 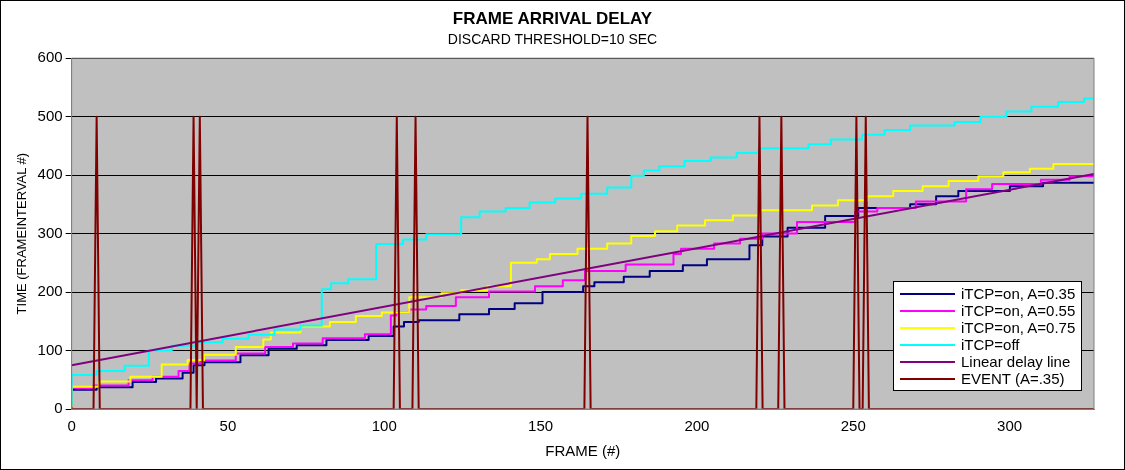 What do you see at coordinates (228, 426) in the screenshot?
I see `x-tick-label: 50` at bounding box center [228, 426].